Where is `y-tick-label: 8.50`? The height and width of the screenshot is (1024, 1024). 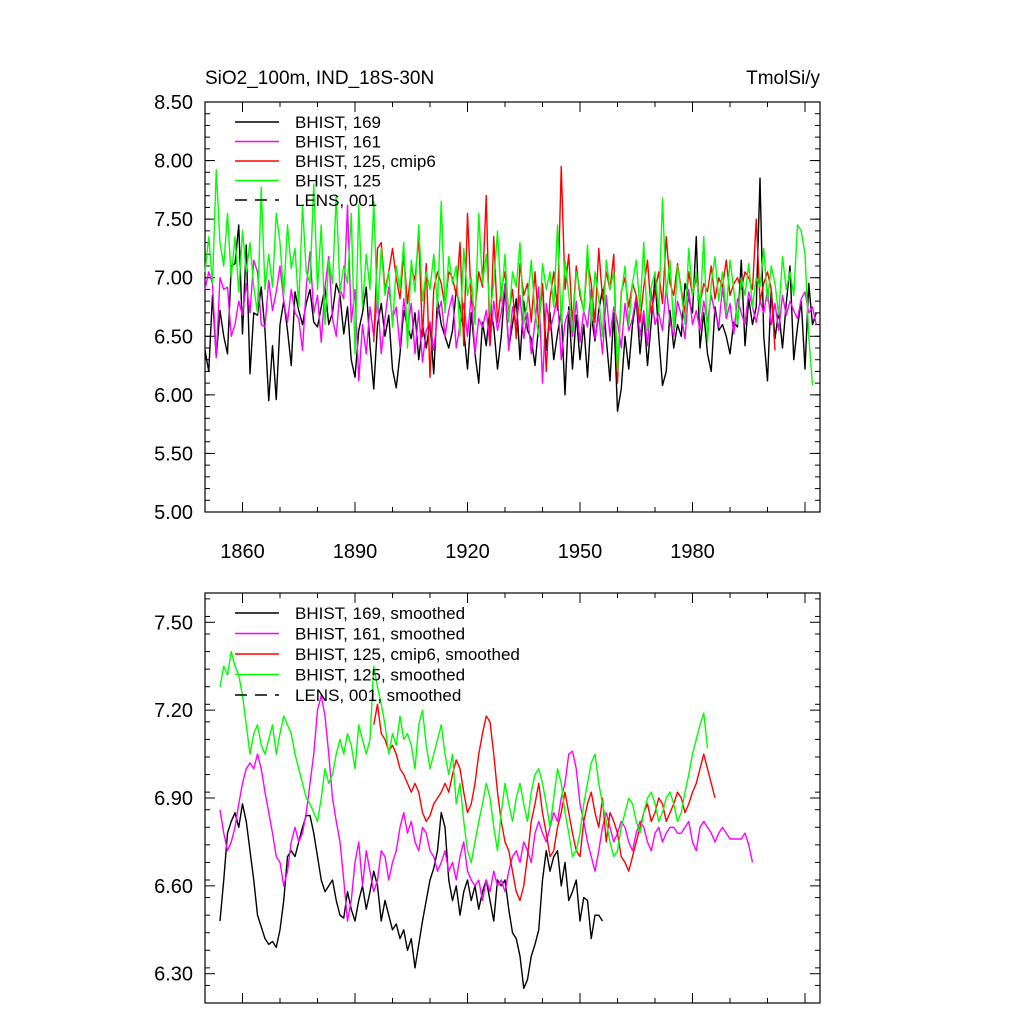
y-tick-label: 8.50 is located at coordinates (173, 103).